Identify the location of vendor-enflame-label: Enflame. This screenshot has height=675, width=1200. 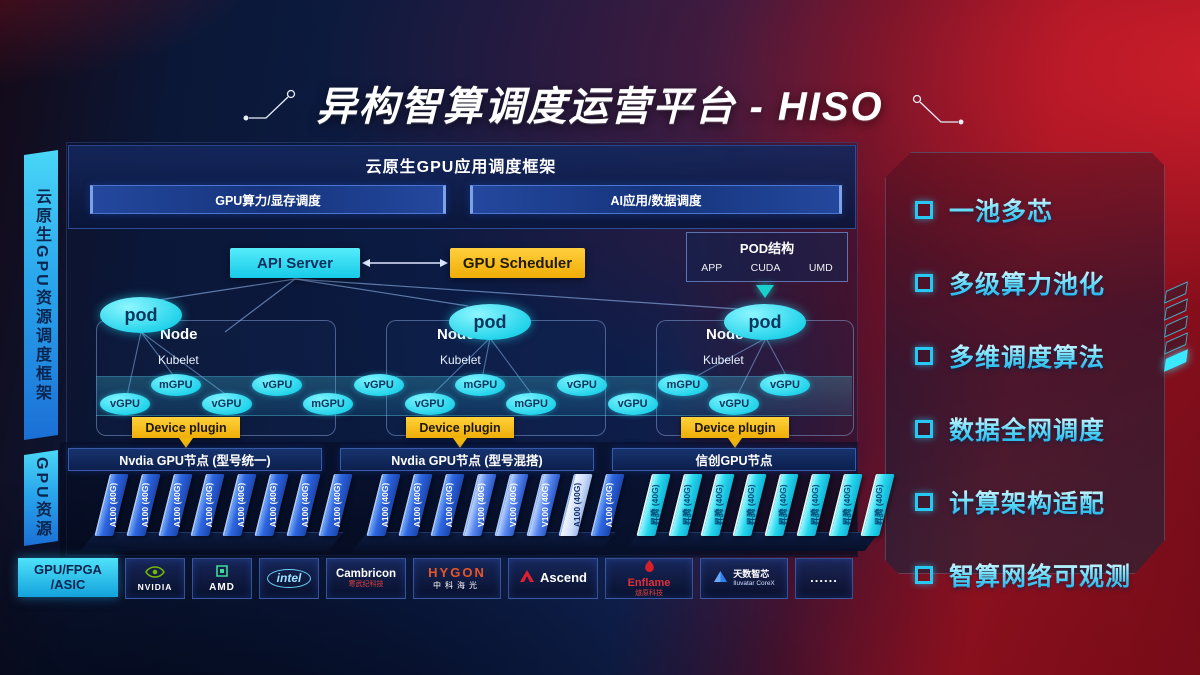
(649, 582).